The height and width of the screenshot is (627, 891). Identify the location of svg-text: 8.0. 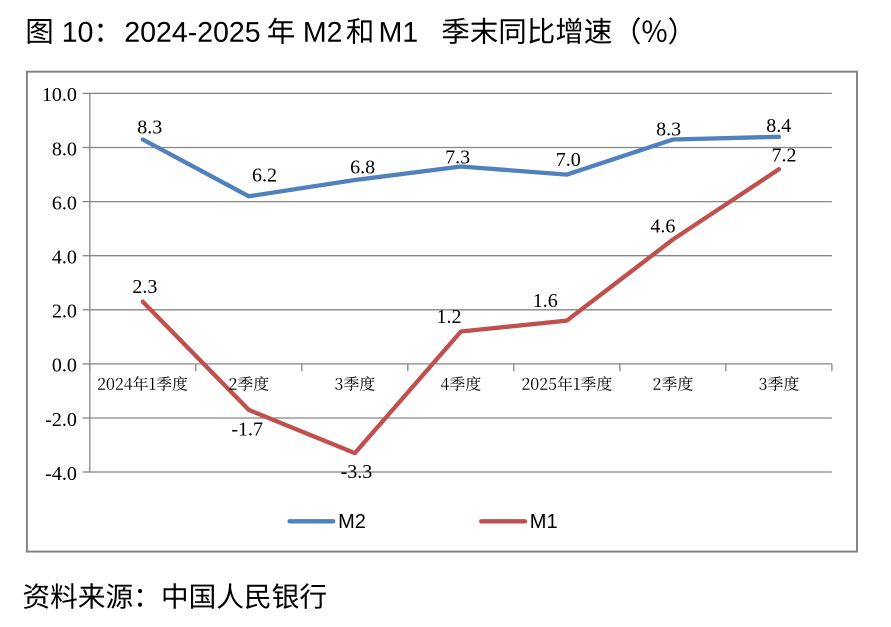
(64, 149).